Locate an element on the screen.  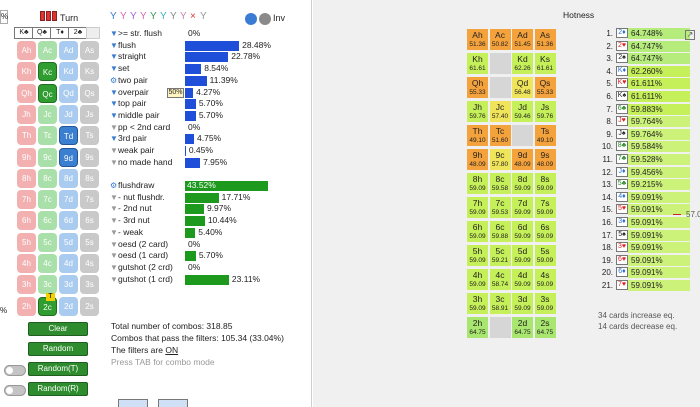
ranked-card-chip: K♦ is located at coordinates (622, 70).